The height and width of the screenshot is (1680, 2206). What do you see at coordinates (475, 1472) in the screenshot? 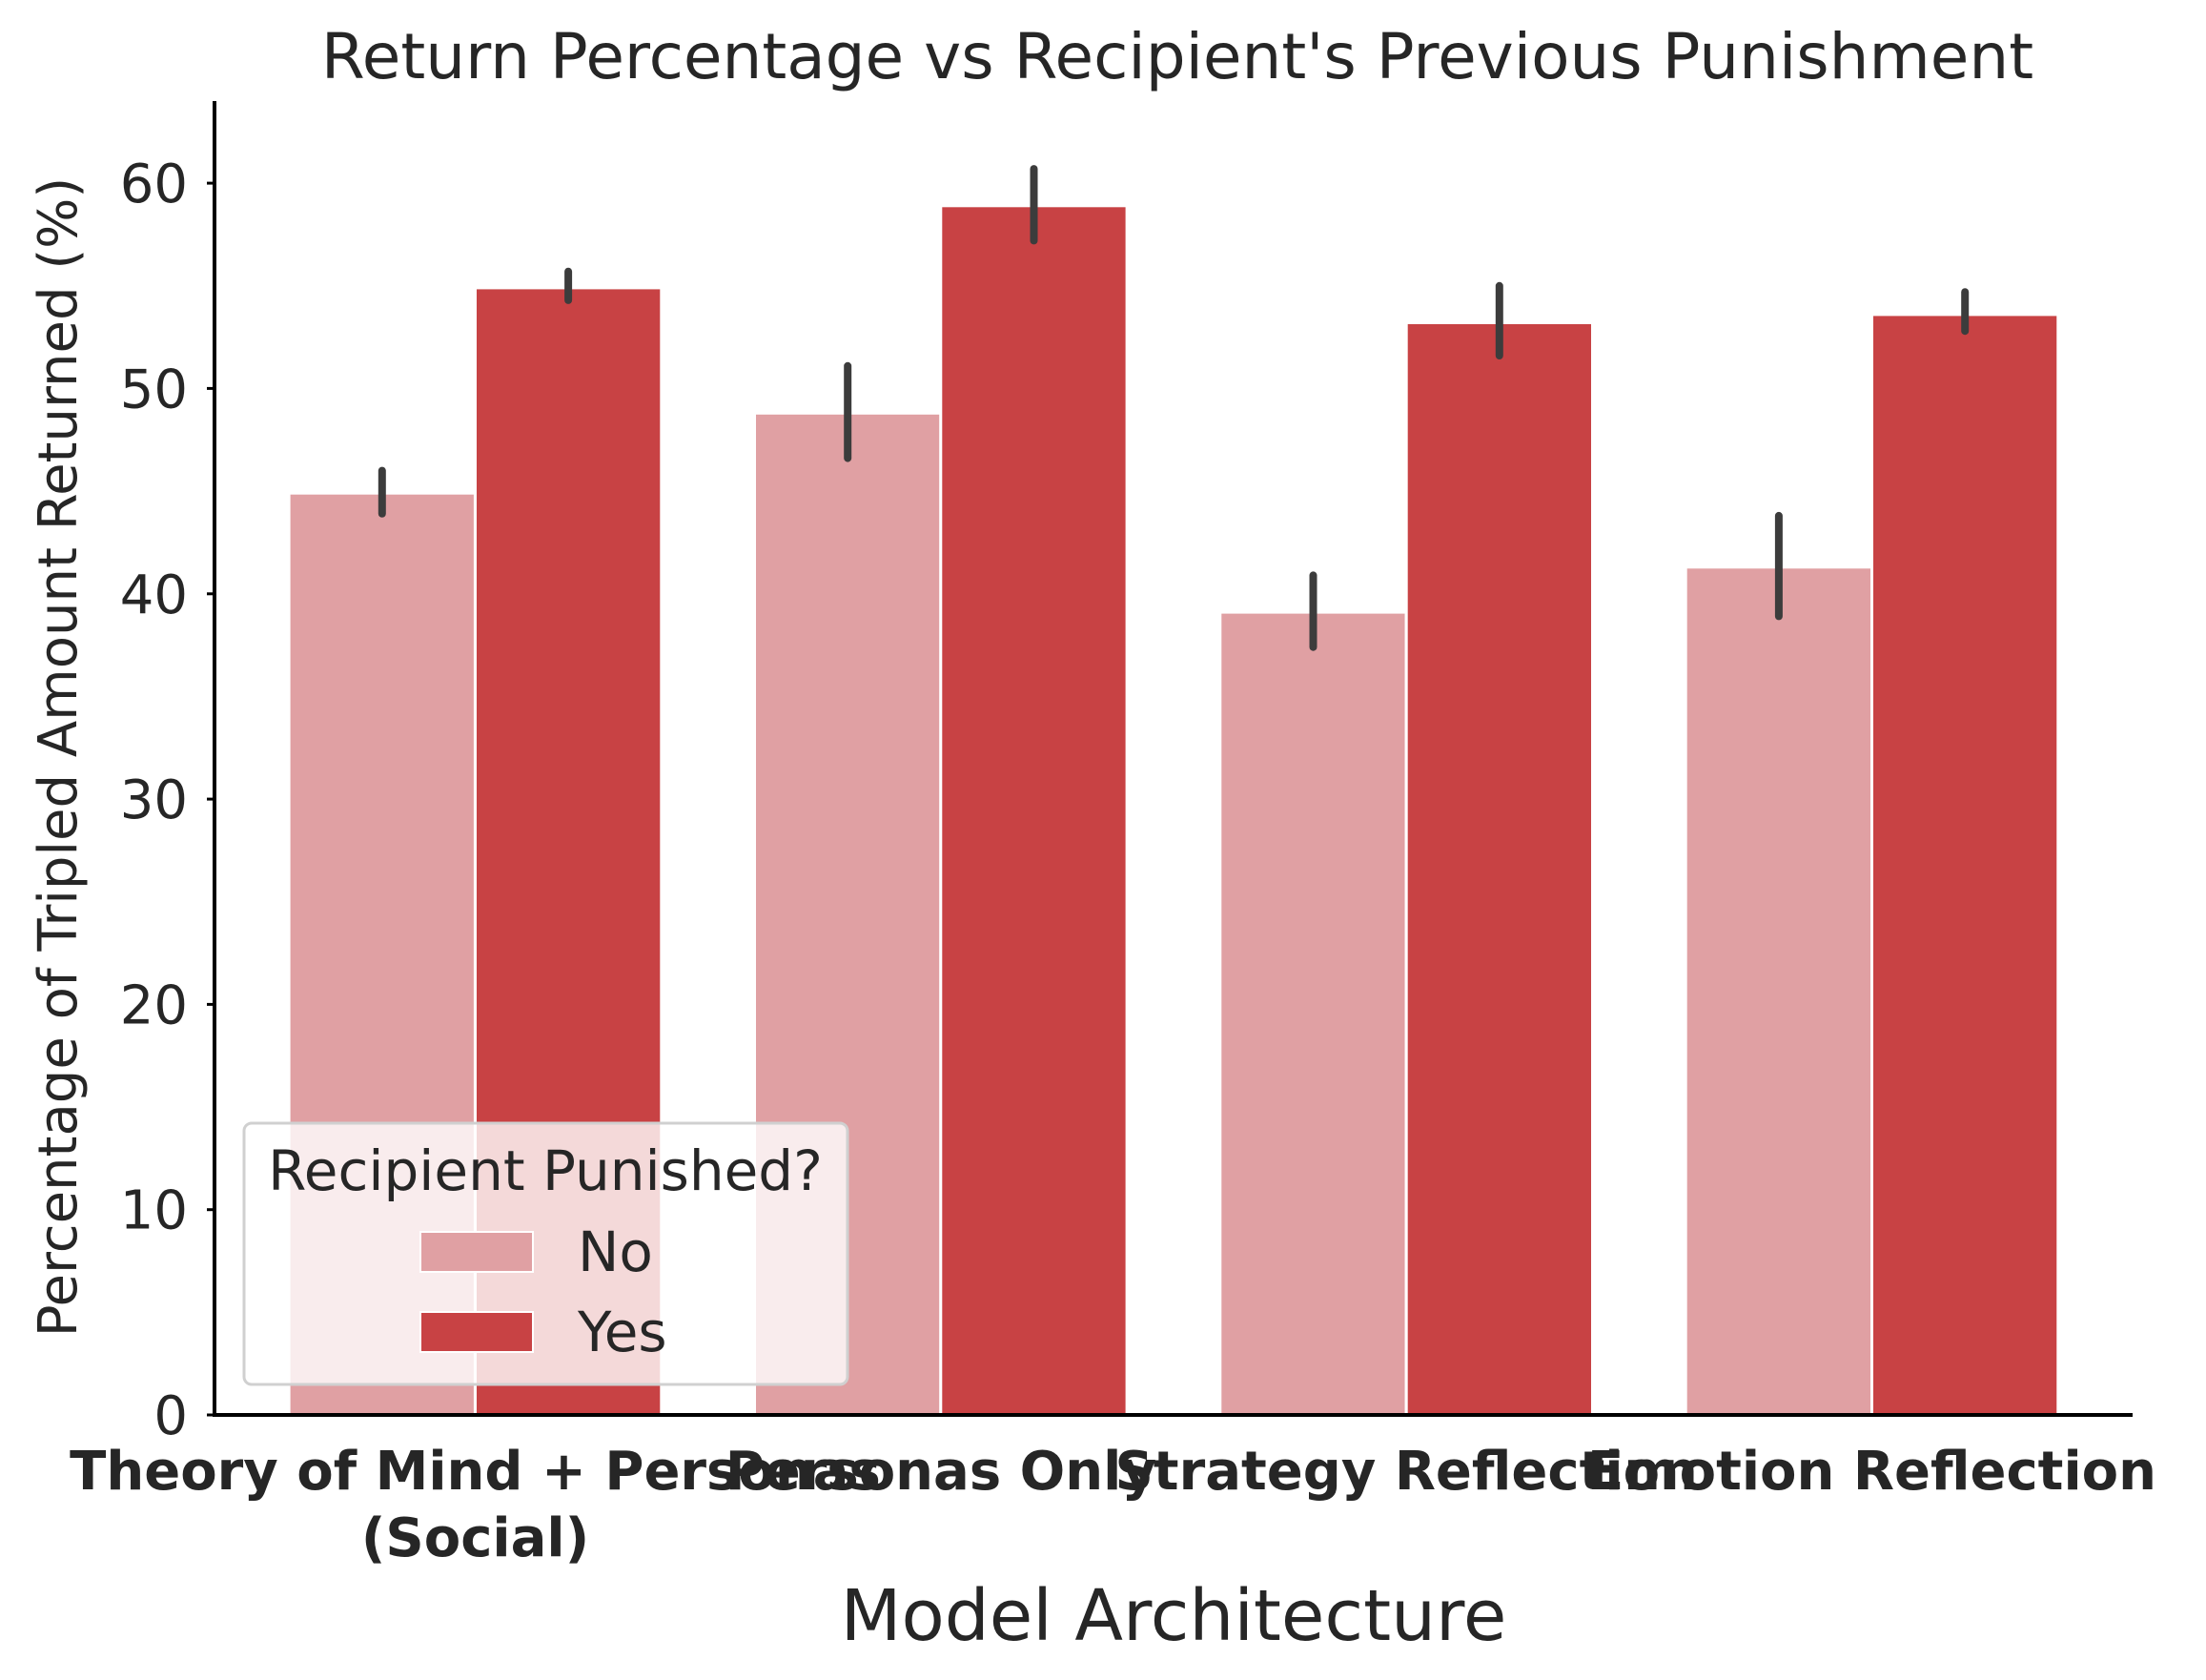
I see `x-category-label-0-0: Theory of Mind + Personas` at bounding box center [475, 1472].